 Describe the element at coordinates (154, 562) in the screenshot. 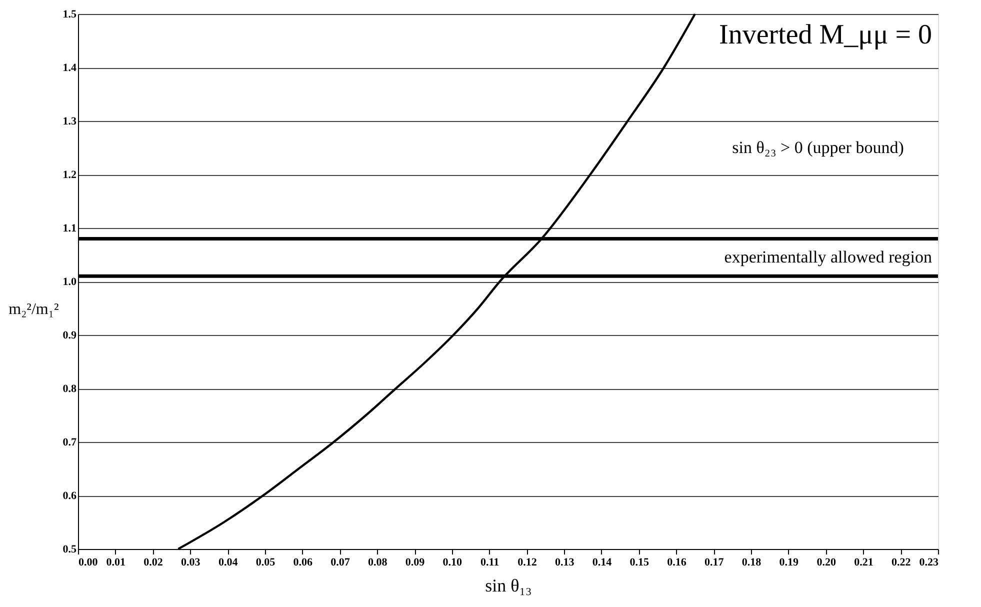

I see `x-tick-label: 0.02` at that location.